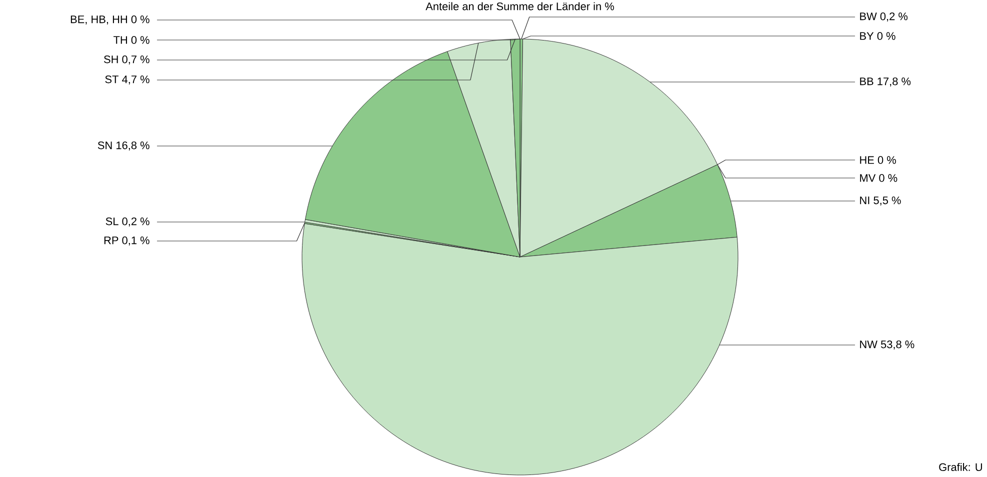 The height and width of the screenshot is (477, 987). What do you see at coordinates (867, 160) in the screenshot?
I see `category-label: HE` at bounding box center [867, 160].